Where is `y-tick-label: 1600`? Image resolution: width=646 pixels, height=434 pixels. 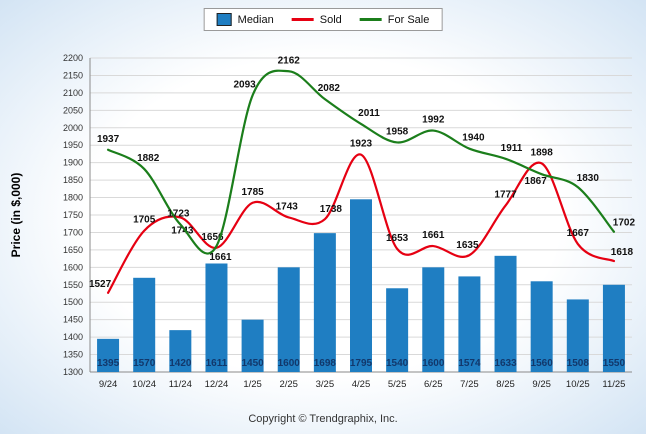
y-tick-label: 1600 is located at coordinates (73, 267).